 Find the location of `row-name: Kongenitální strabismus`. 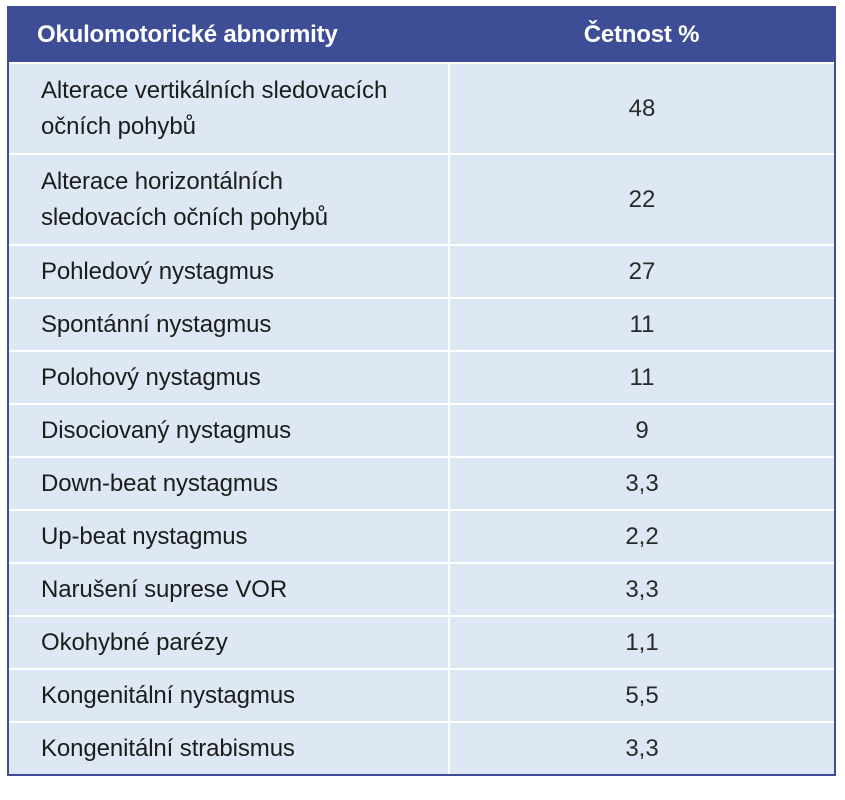

row-name: Kongenitální strabismus is located at coordinates (229, 747).